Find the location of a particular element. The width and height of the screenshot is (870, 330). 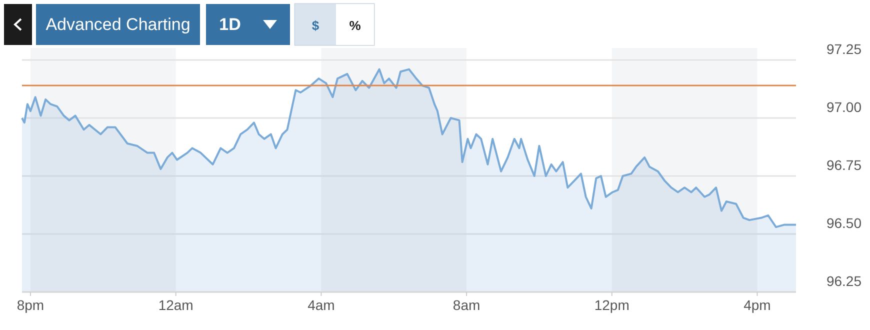

text: 1D is located at coordinates (230, 24).